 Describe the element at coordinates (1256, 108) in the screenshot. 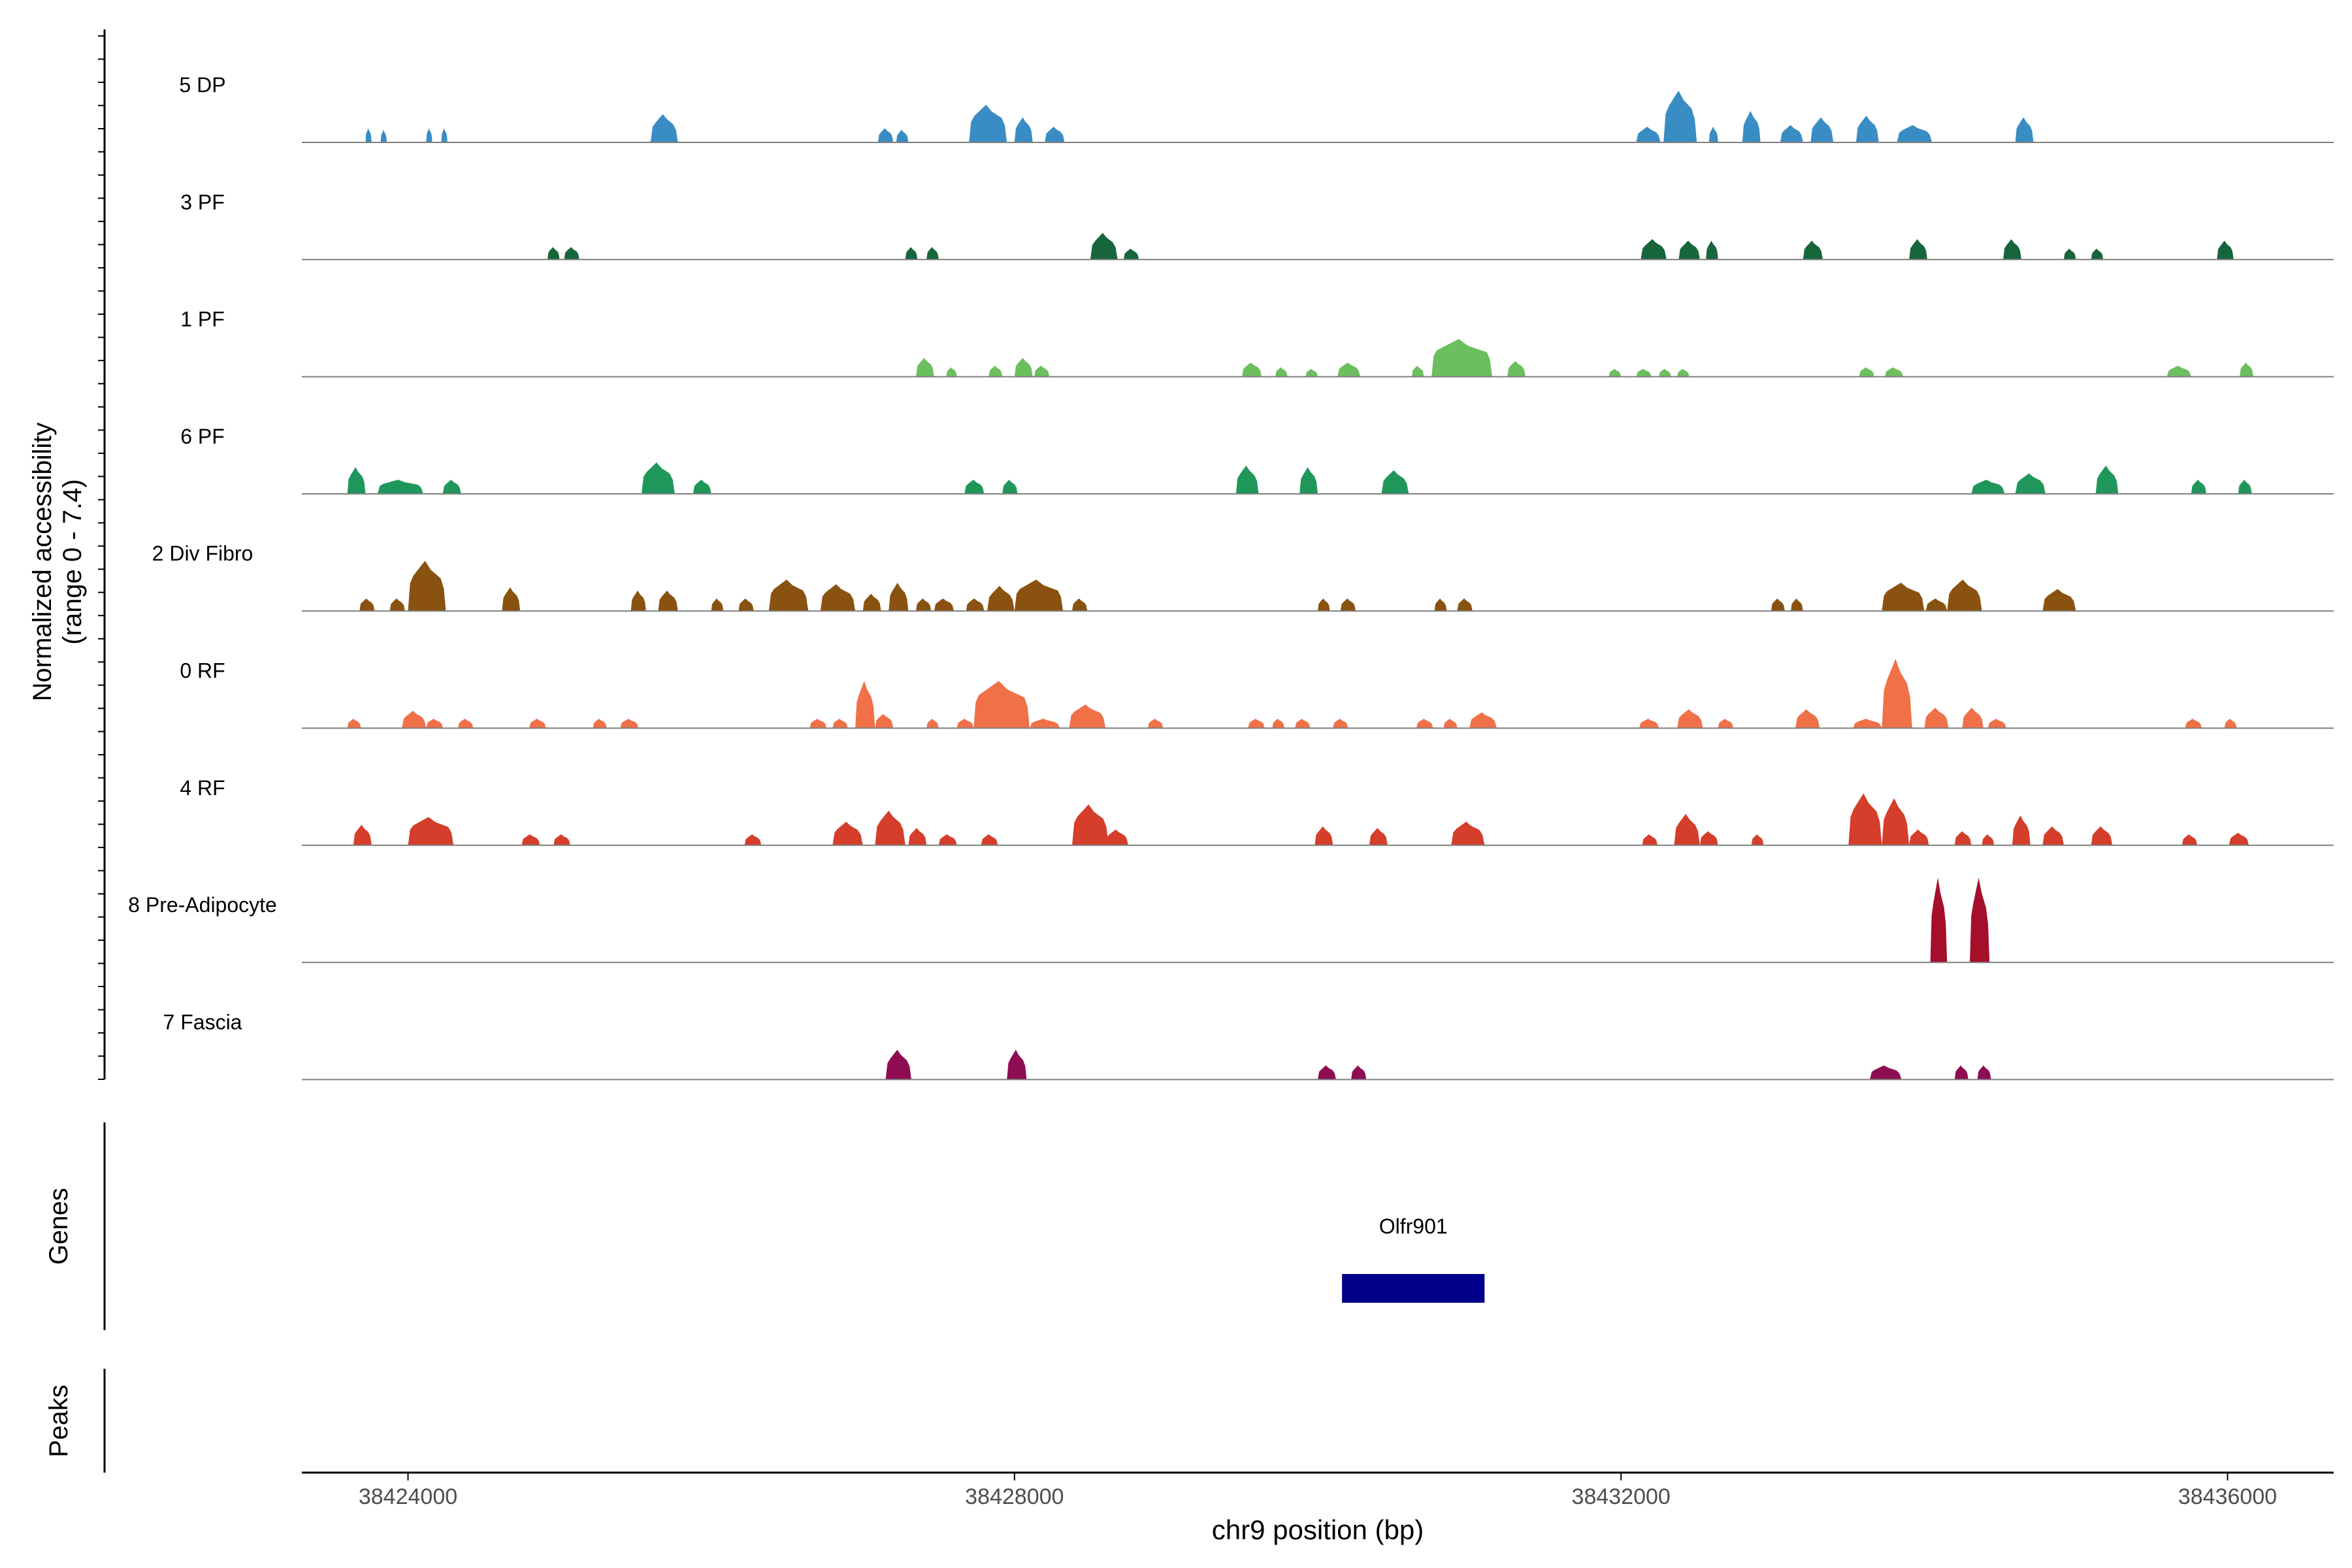

I see `track-1: 5 DP` at that location.